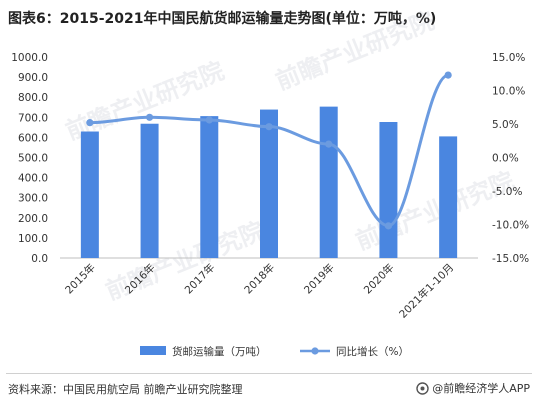 This screenshot has width=538, height=408. I want to click on legend-swatch-bar, so click(153, 350).